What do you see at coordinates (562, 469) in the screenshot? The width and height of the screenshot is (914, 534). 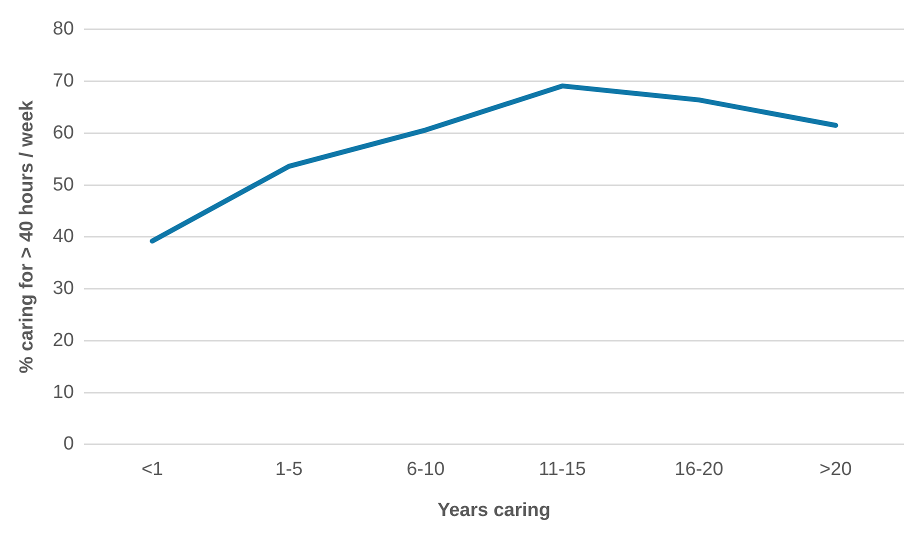 I see `x-tick-label: 11-15` at bounding box center [562, 469].